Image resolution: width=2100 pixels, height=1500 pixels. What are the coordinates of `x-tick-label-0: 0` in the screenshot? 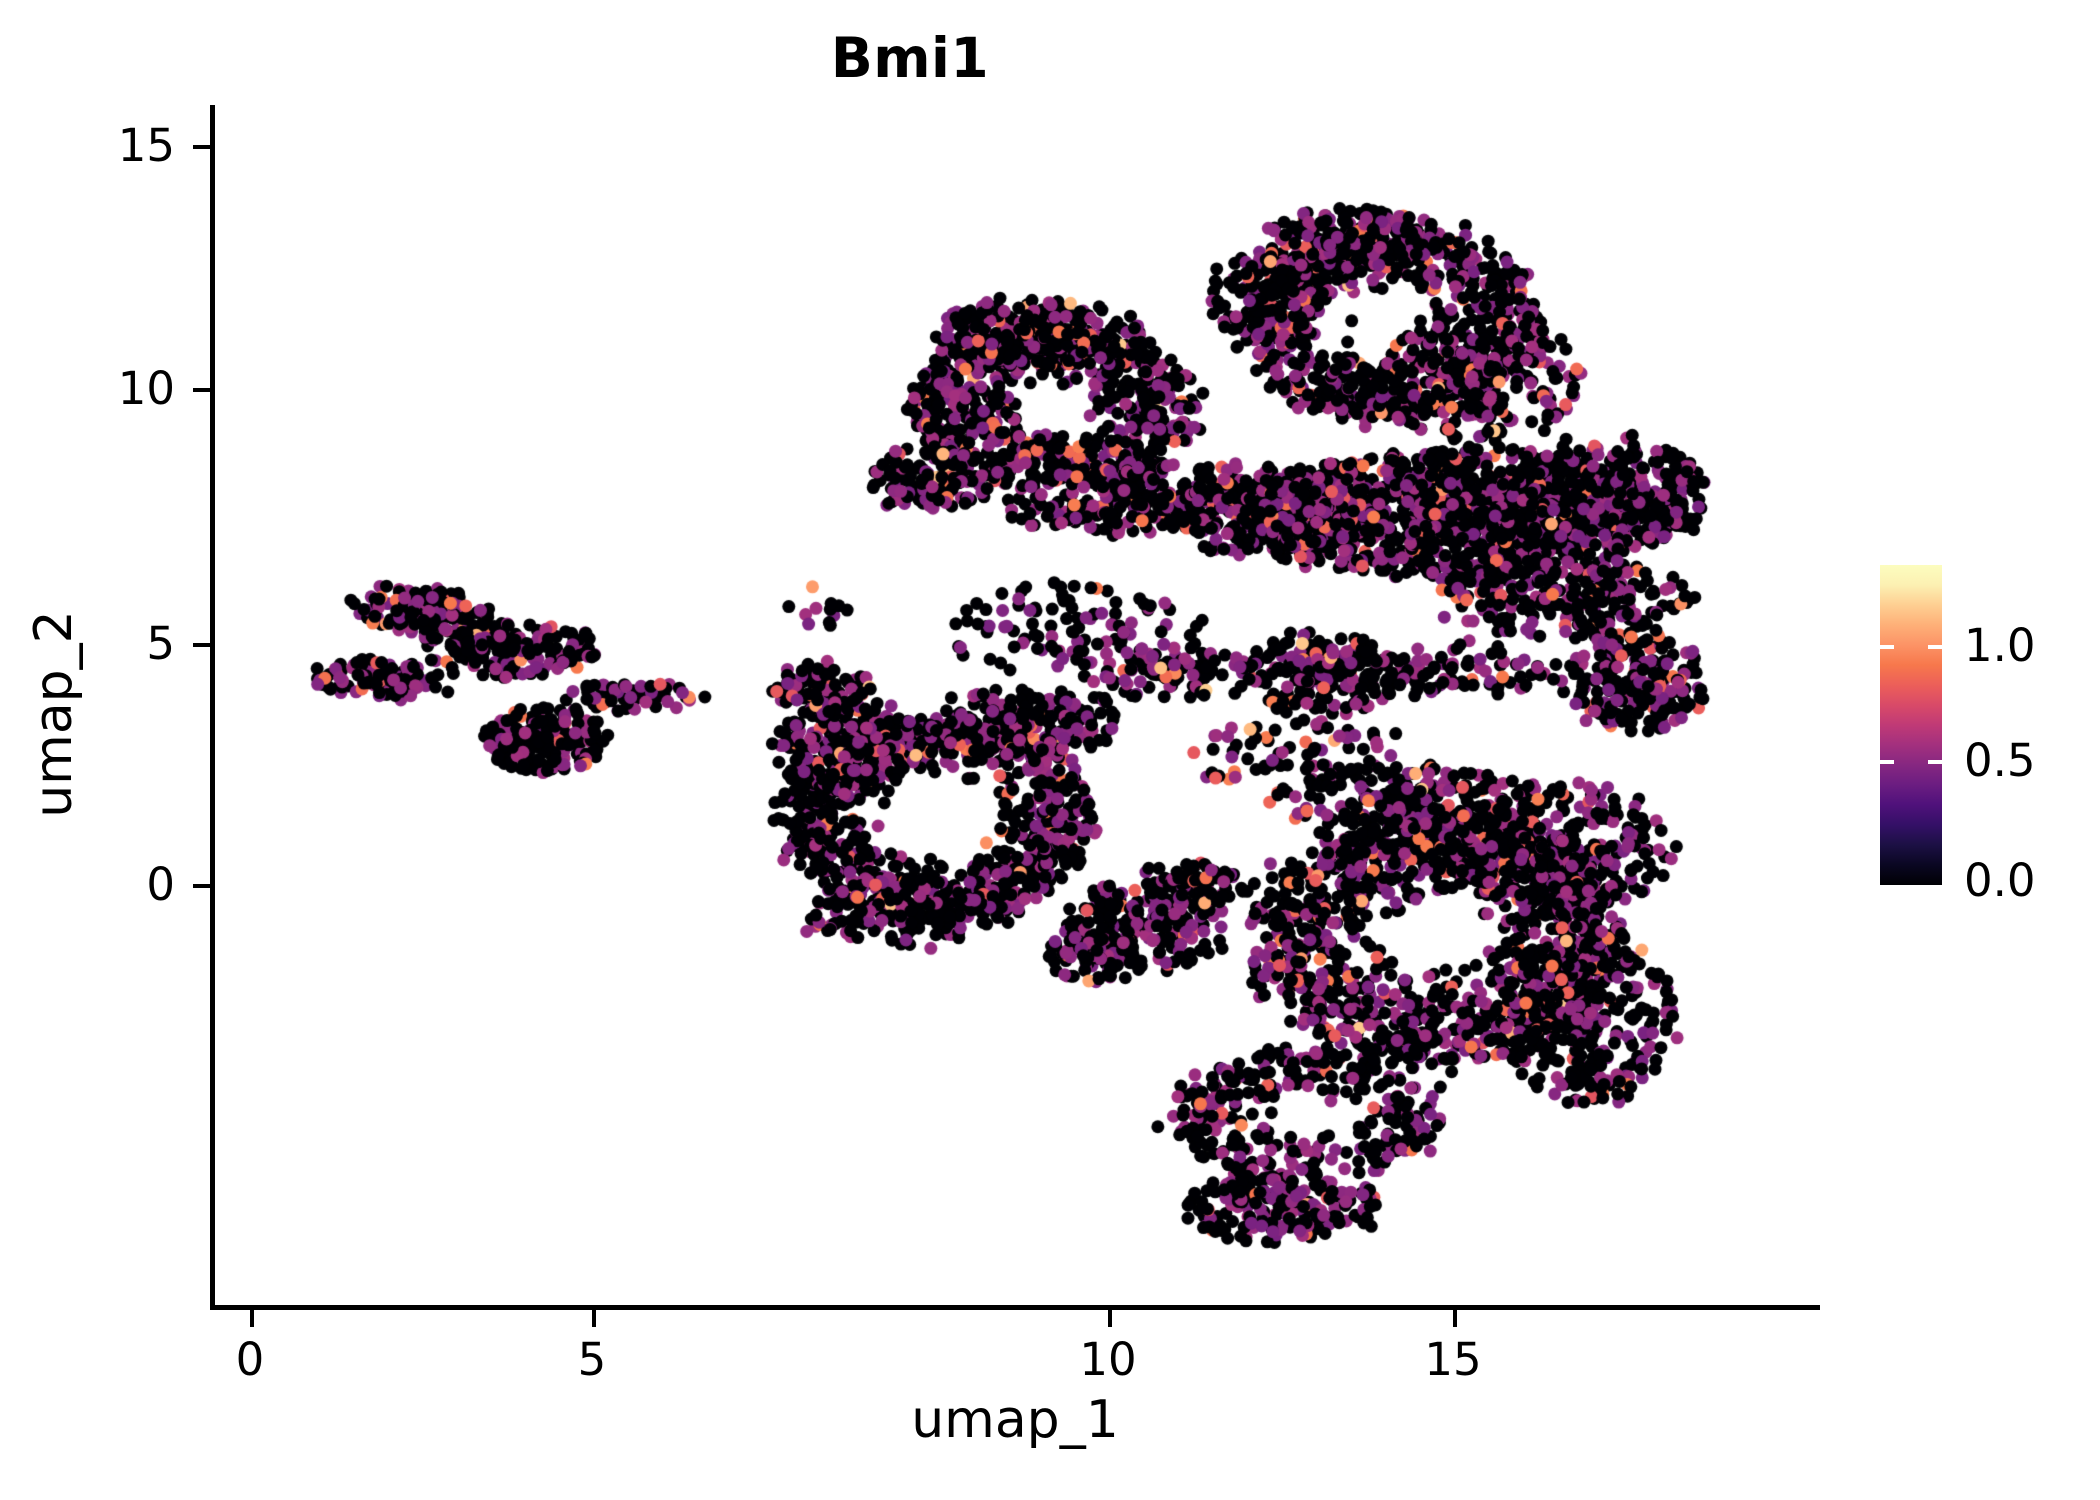 It's located at (250, 1359).